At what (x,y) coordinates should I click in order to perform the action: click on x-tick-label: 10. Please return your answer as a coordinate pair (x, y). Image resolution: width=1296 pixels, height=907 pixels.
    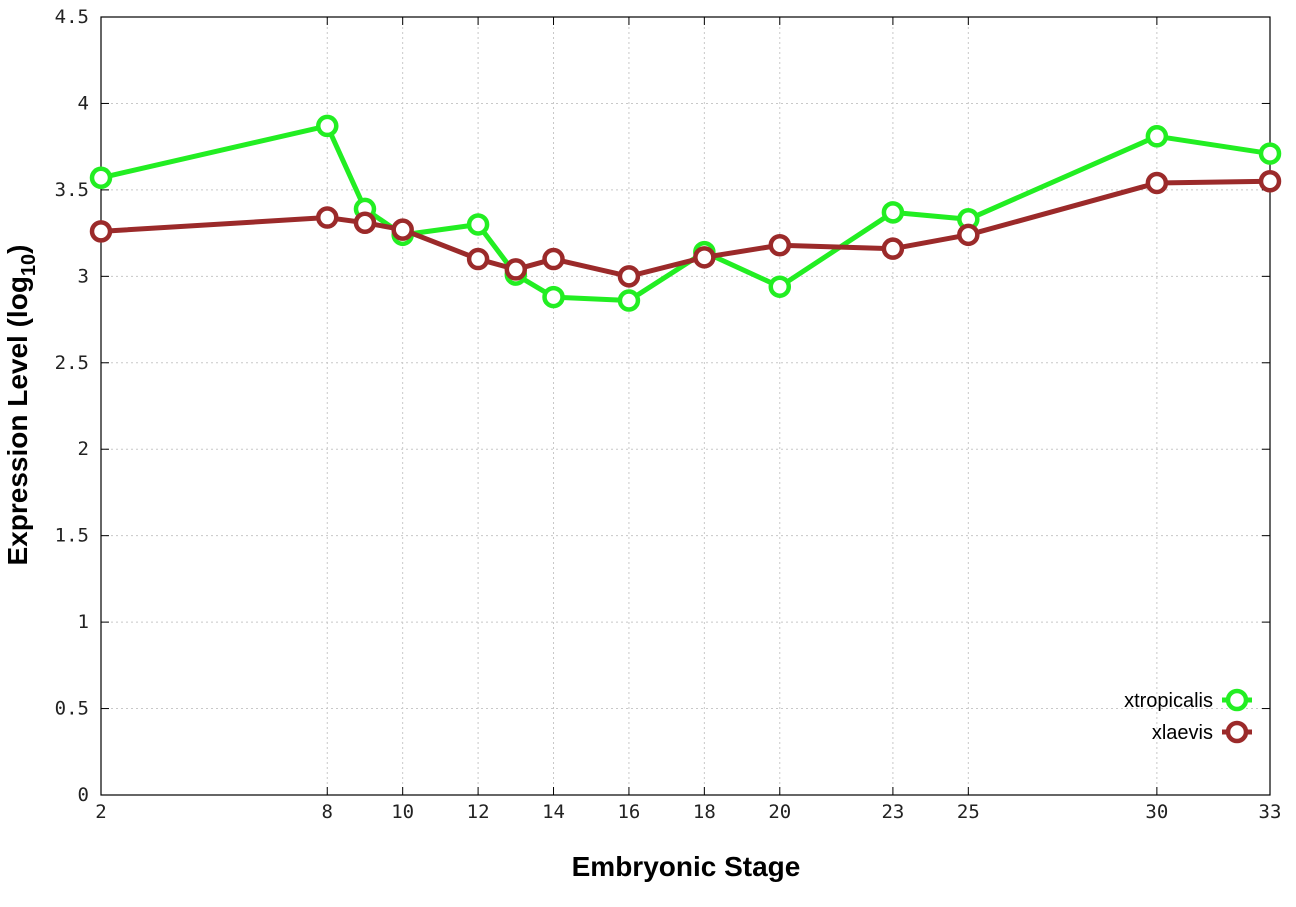
    Looking at the image, I should click on (402, 812).